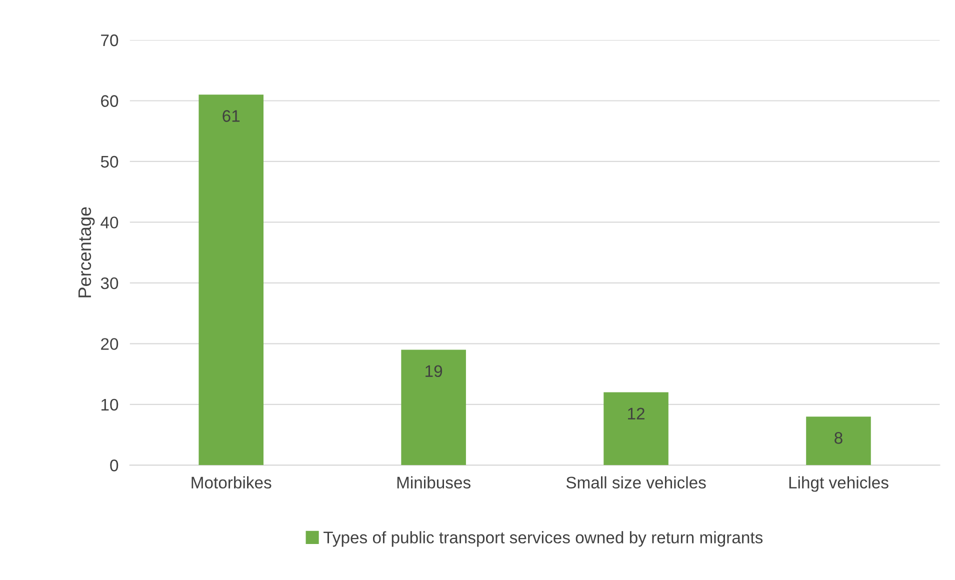  I want to click on x-tick-label: Small size vehicles, so click(636, 482).